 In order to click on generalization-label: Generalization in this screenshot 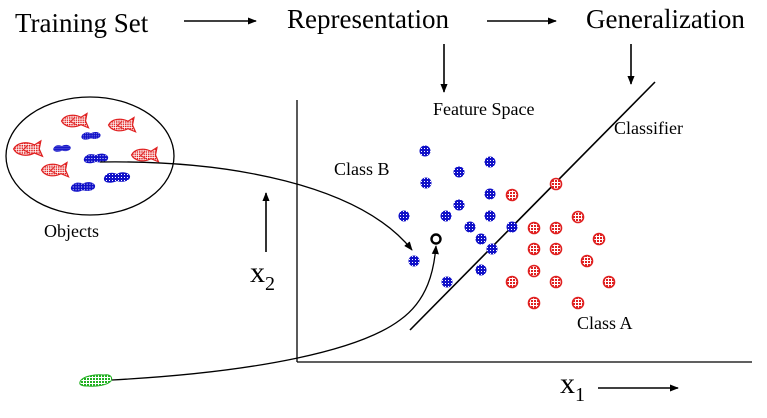, I will do `click(665, 19)`.